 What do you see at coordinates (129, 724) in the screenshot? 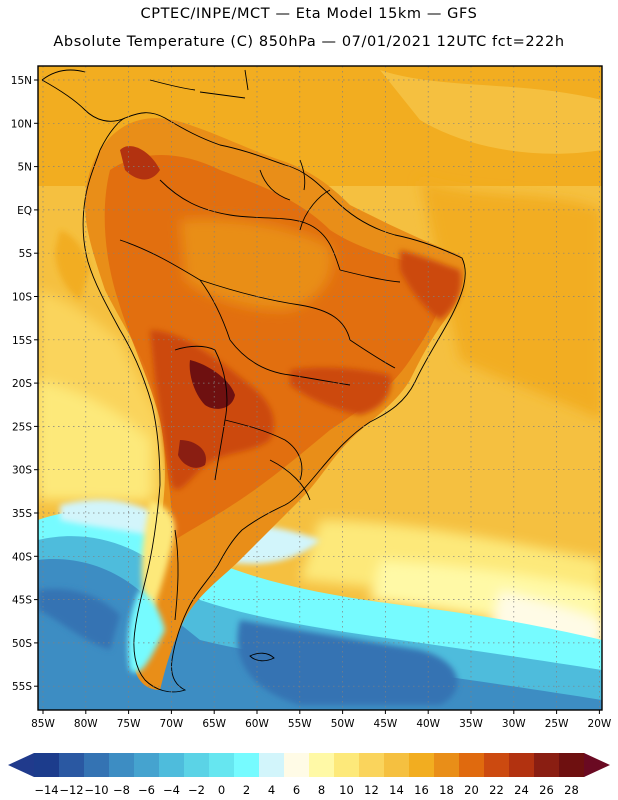
I see `lon-label: 75W` at bounding box center [129, 724].